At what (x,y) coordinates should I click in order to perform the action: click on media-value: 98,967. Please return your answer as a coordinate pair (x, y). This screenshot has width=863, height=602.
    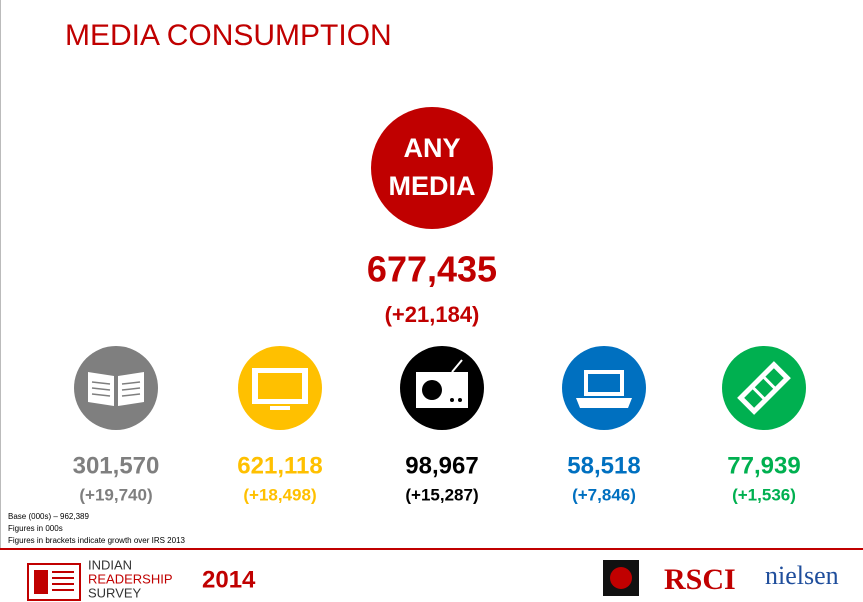
    Looking at the image, I should click on (441, 465).